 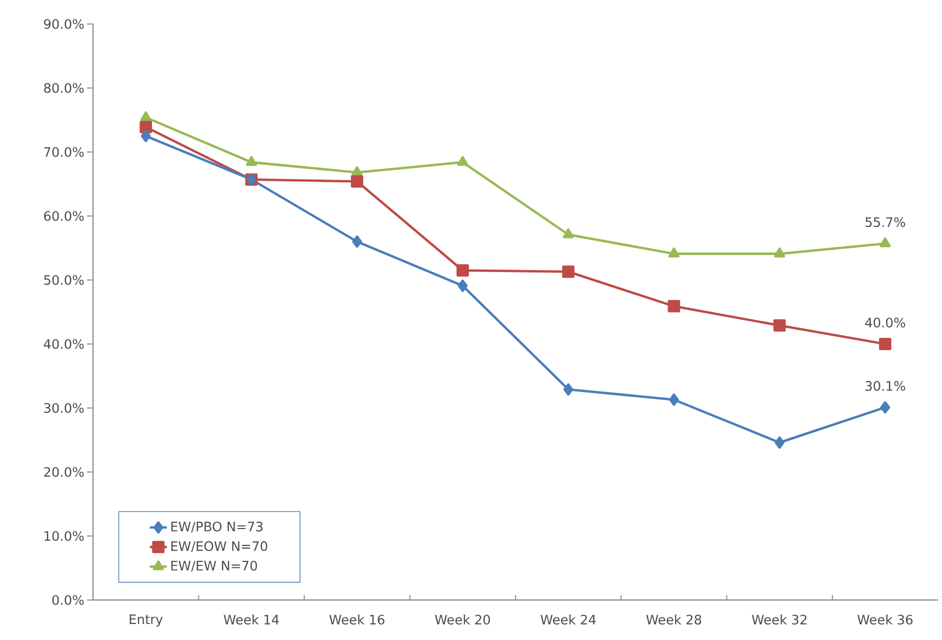 What do you see at coordinates (64, 408) in the screenshot?
I see `y-tick-label: 30.0%` at bounding box center [64, 408].